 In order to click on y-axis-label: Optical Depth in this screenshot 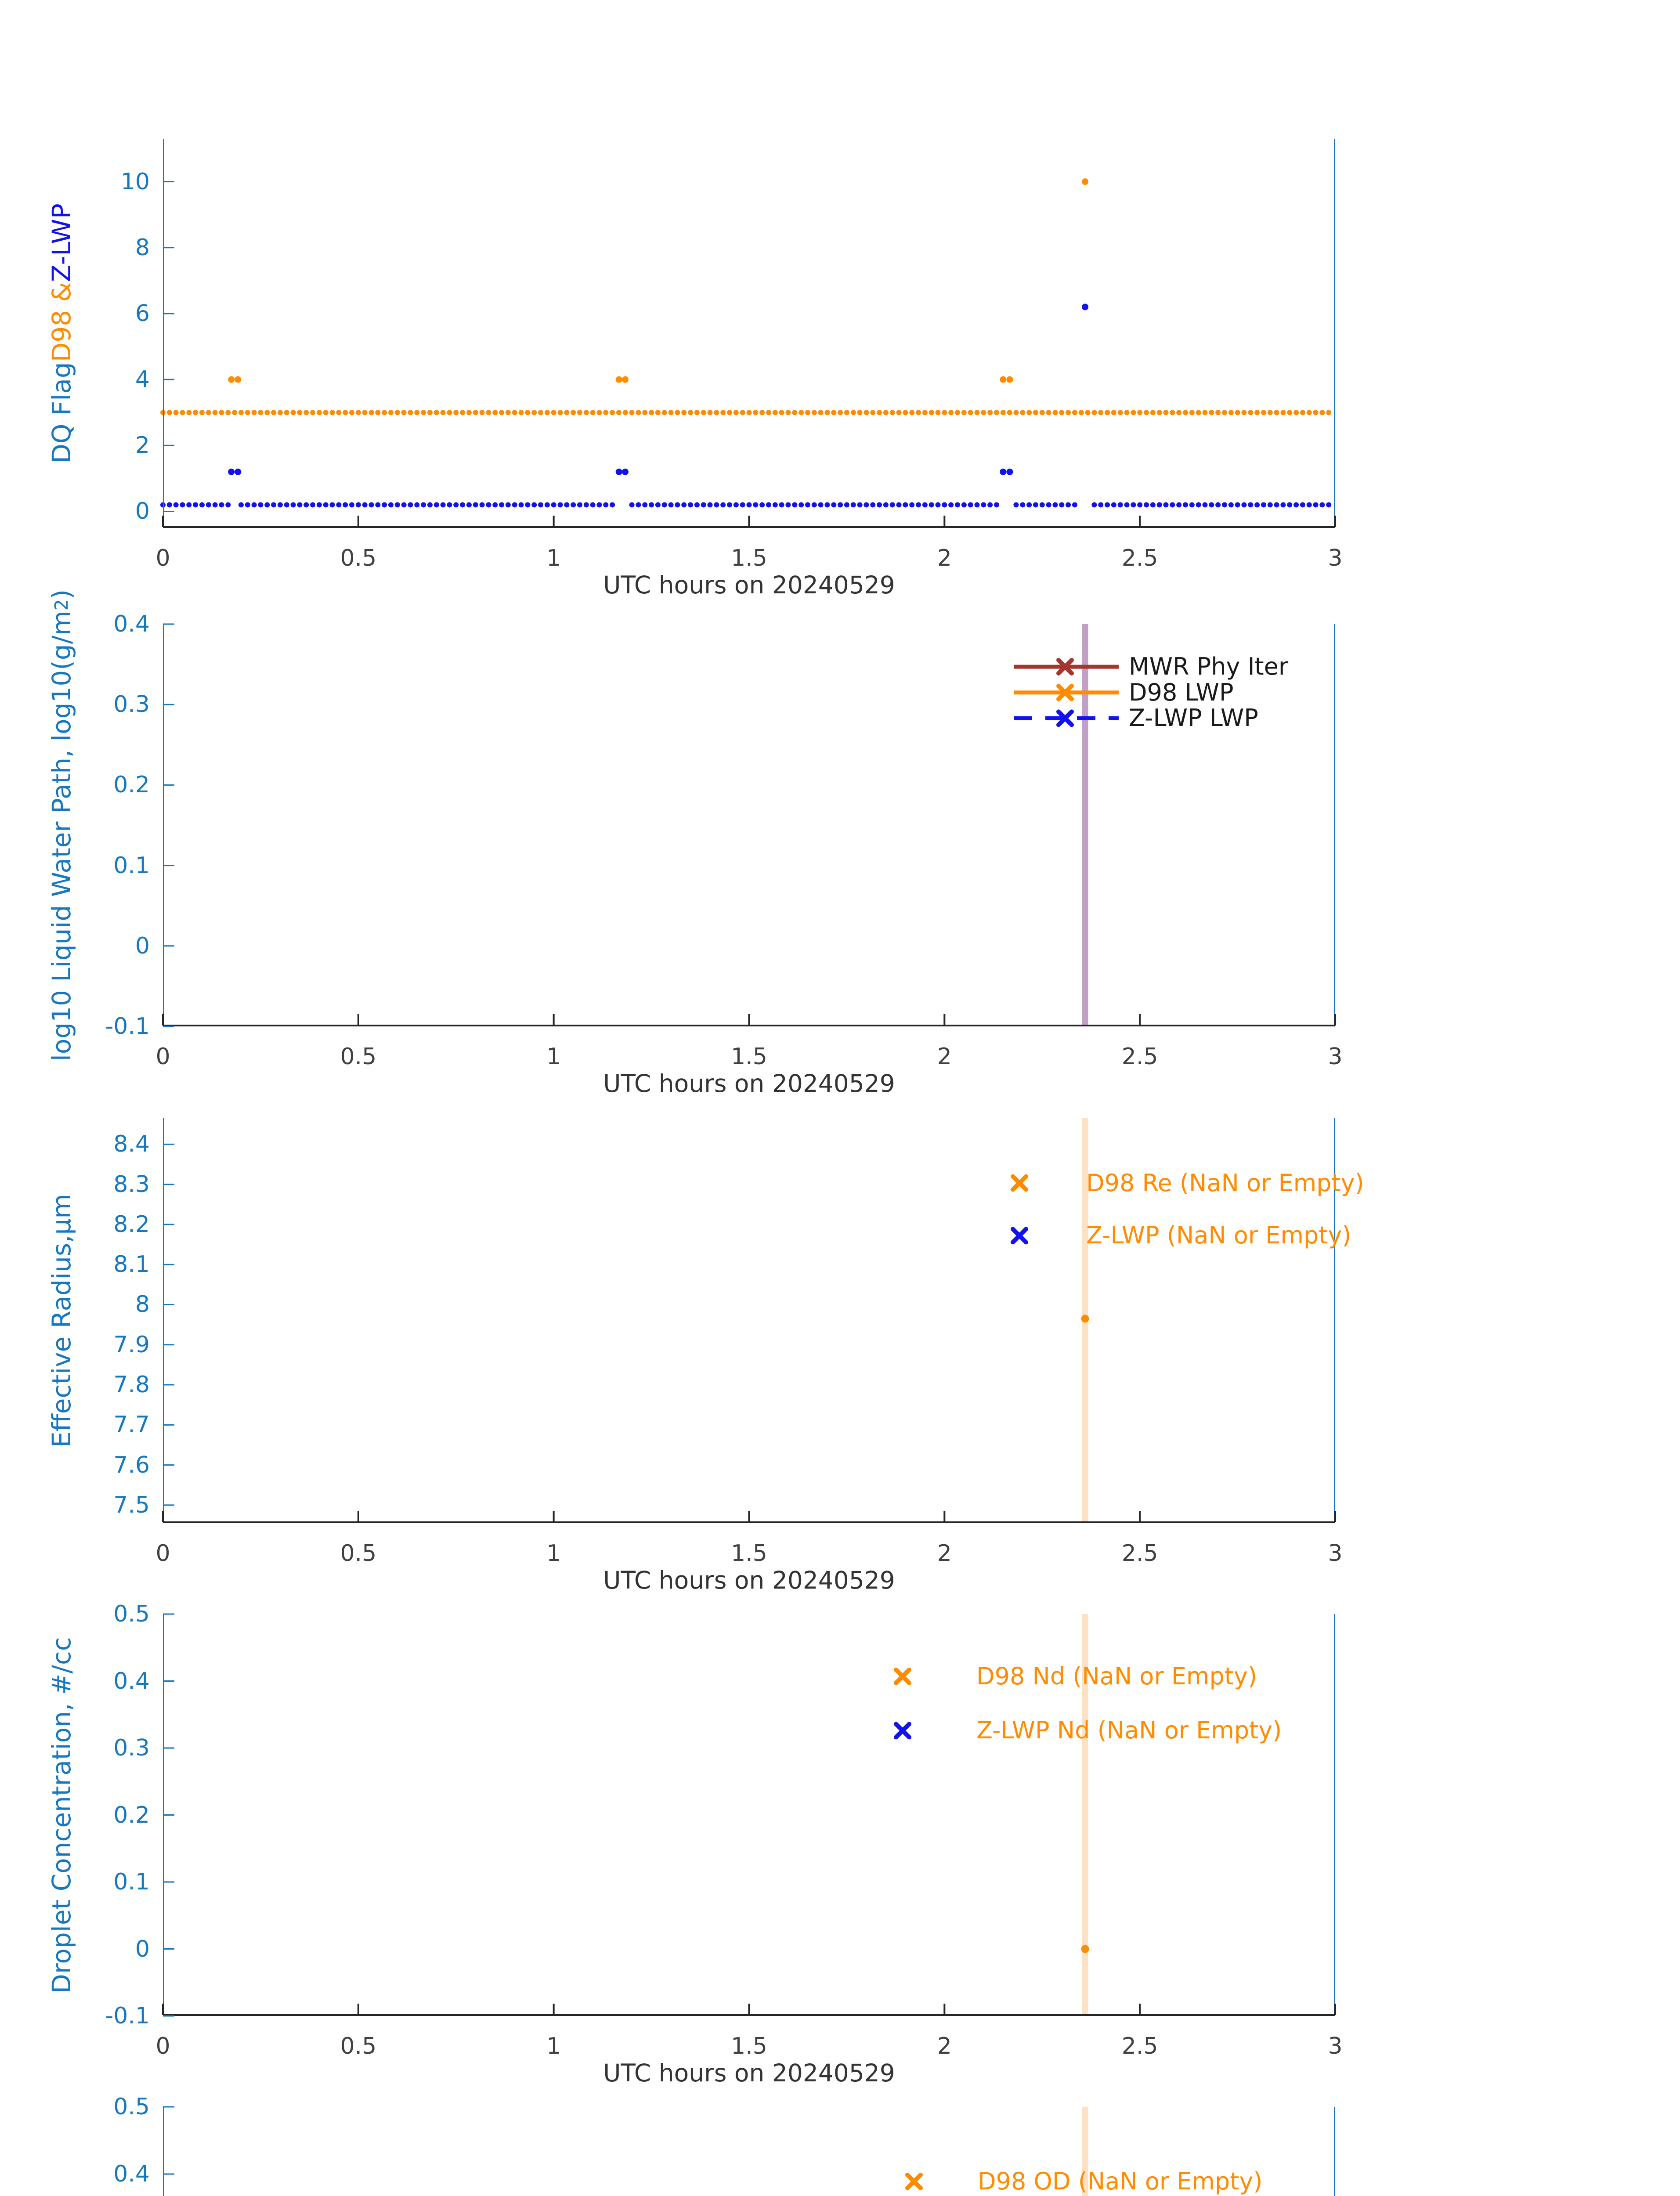, I will do `click(62, 2114)`.